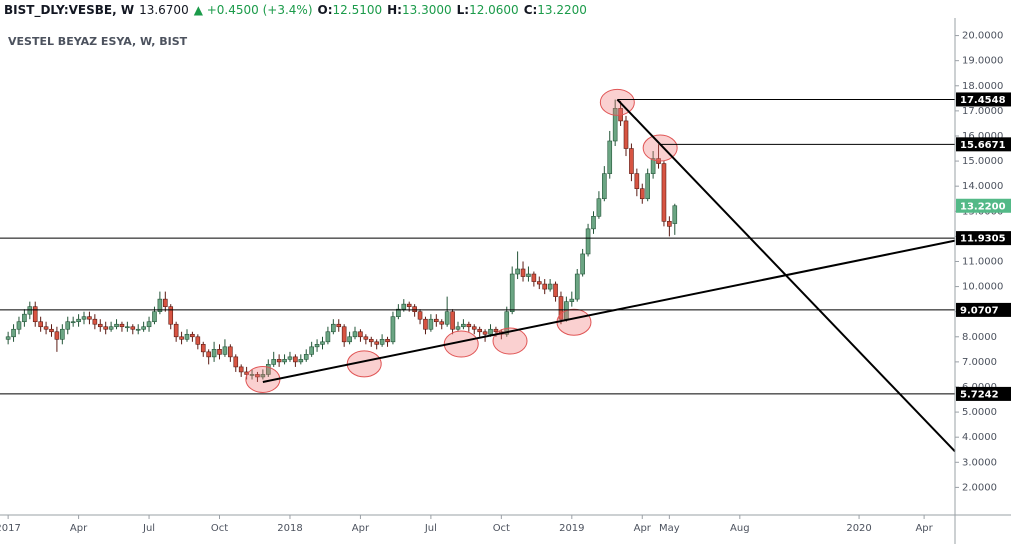 The height and width of the screenshot is (544, 1011). Describe the element at coordinates (669, 528) in the screenshot. I see `x-tick-label: May` at that location.